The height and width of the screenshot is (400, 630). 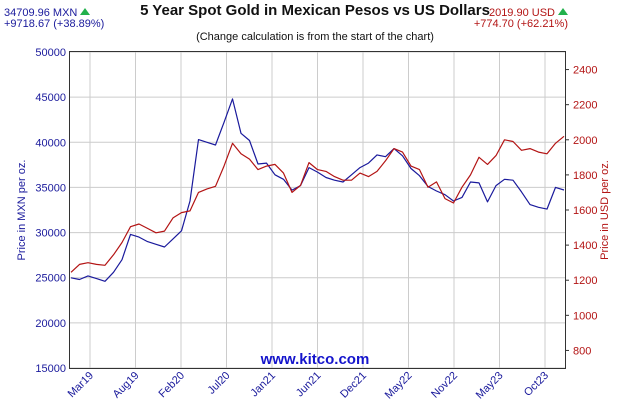 What do you see at coordinates (81, 385) in the screenshot?
I see `x-tick-label: Mar19` at bounding box center [81, 385].